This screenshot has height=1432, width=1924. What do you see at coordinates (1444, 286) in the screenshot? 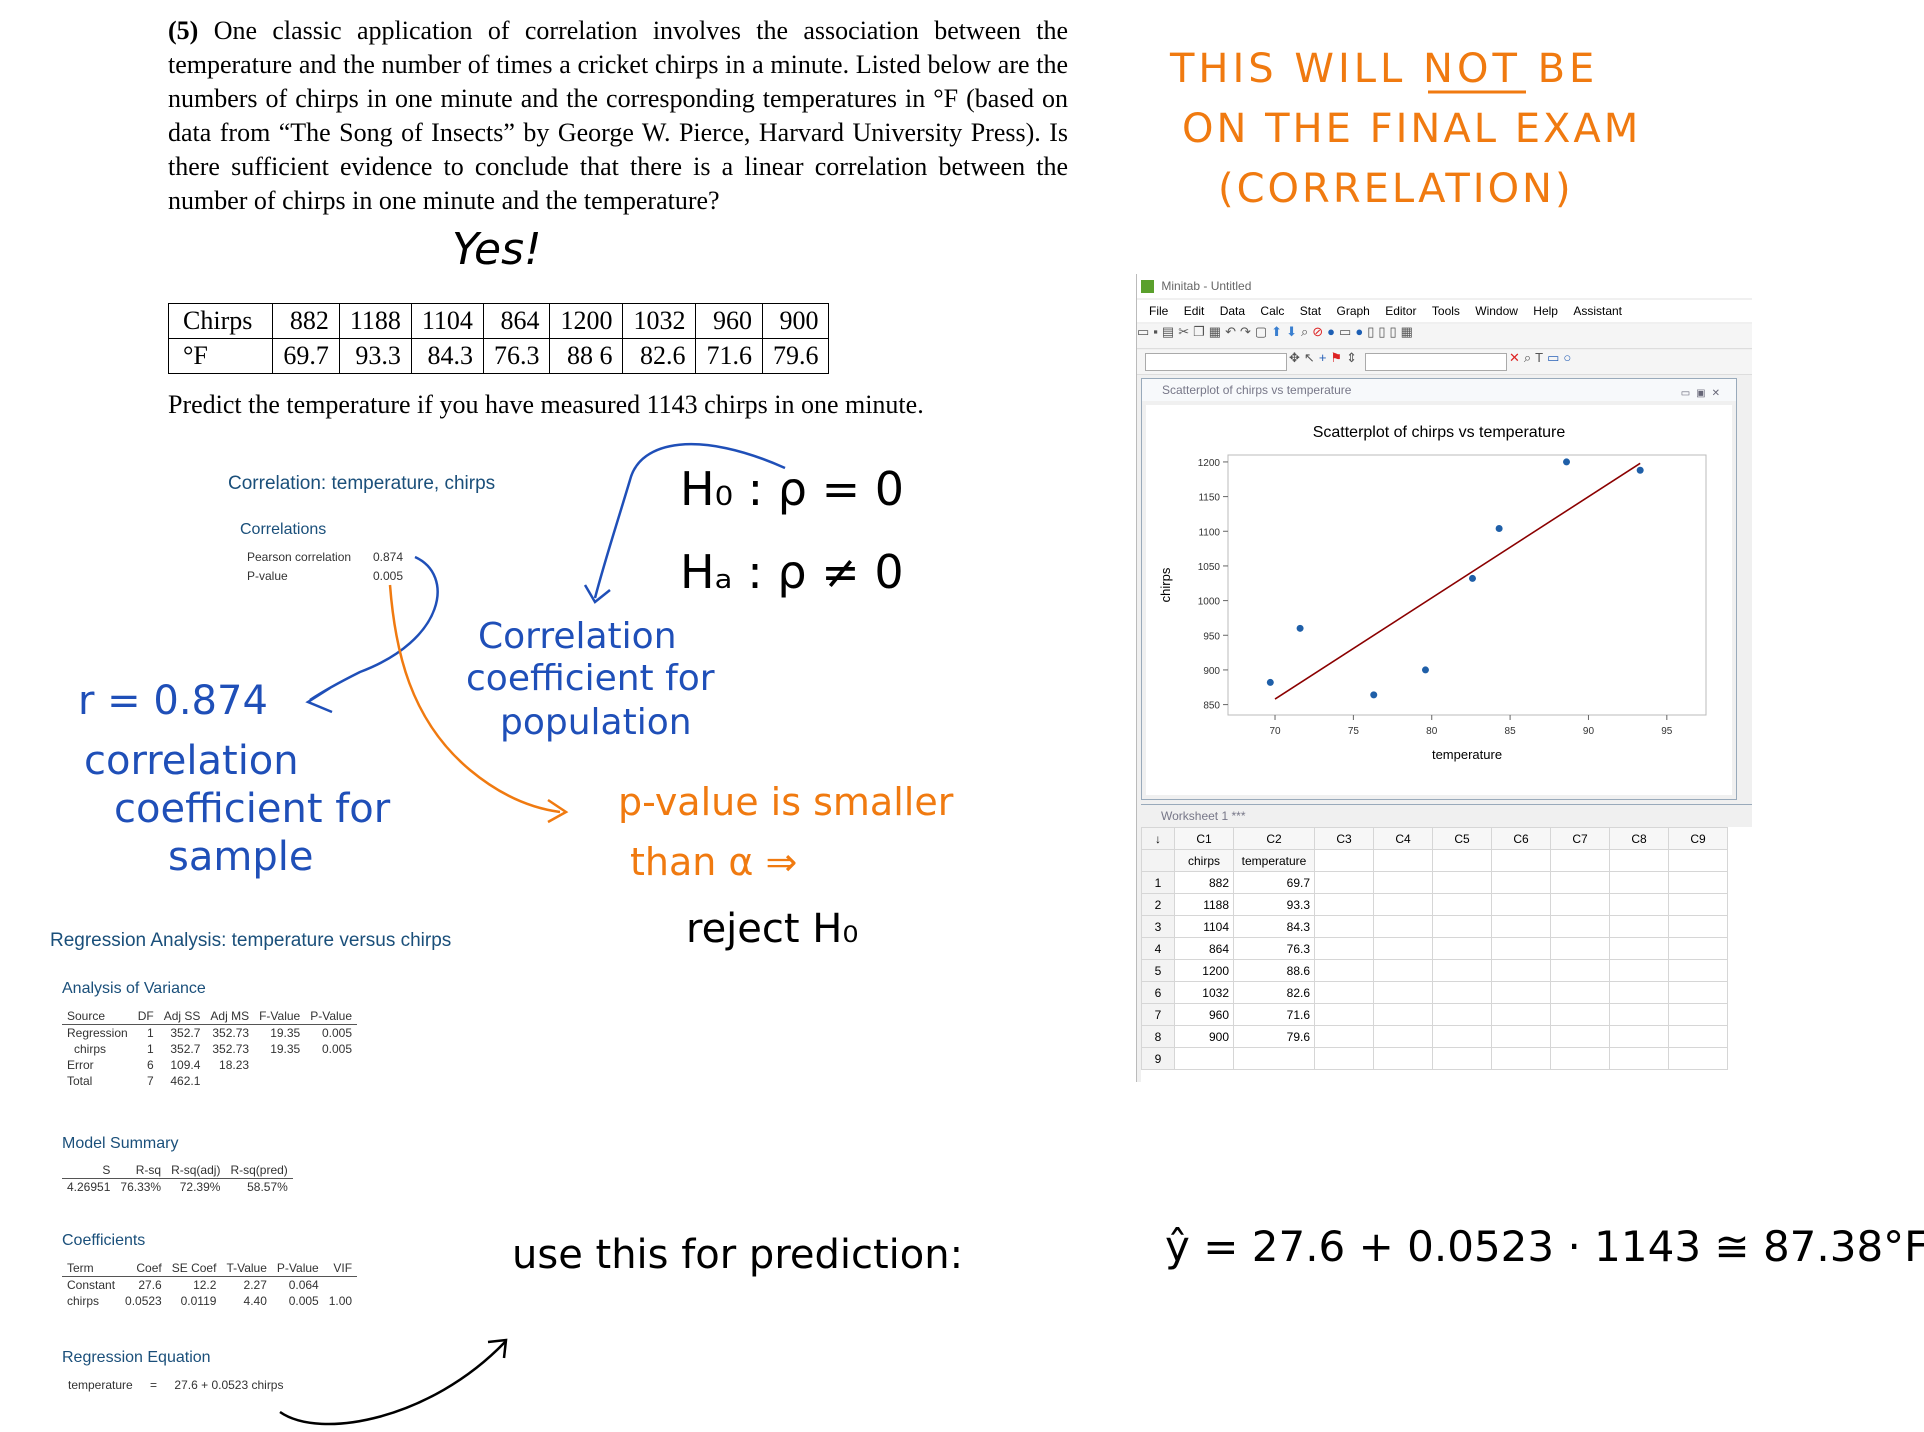
I see `minitab-titlebar: Minitab - Untitled` at bounding box center [1444, 286].